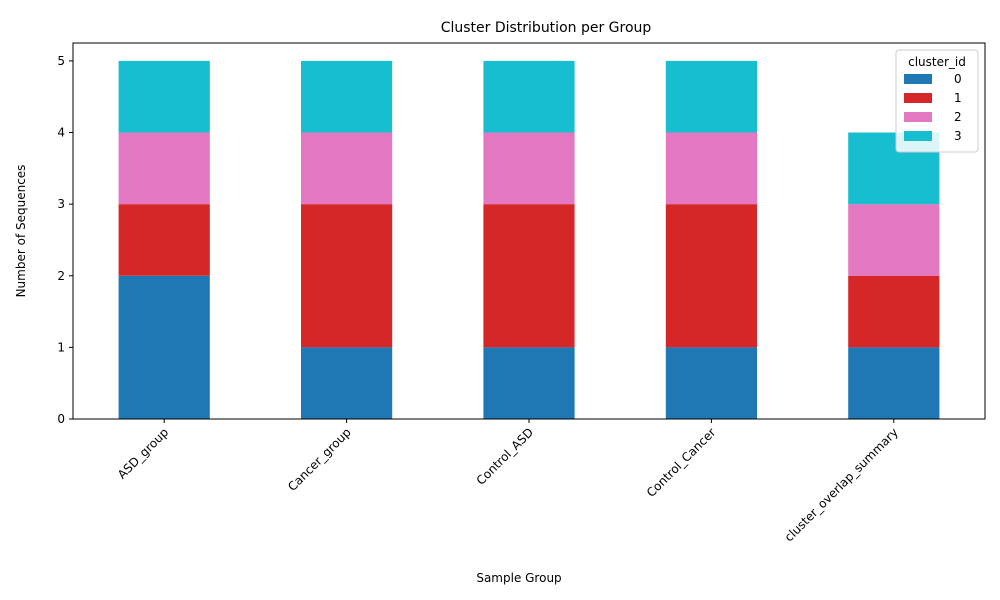  I want to click on legend-label-1: 1, so click(958, 98).